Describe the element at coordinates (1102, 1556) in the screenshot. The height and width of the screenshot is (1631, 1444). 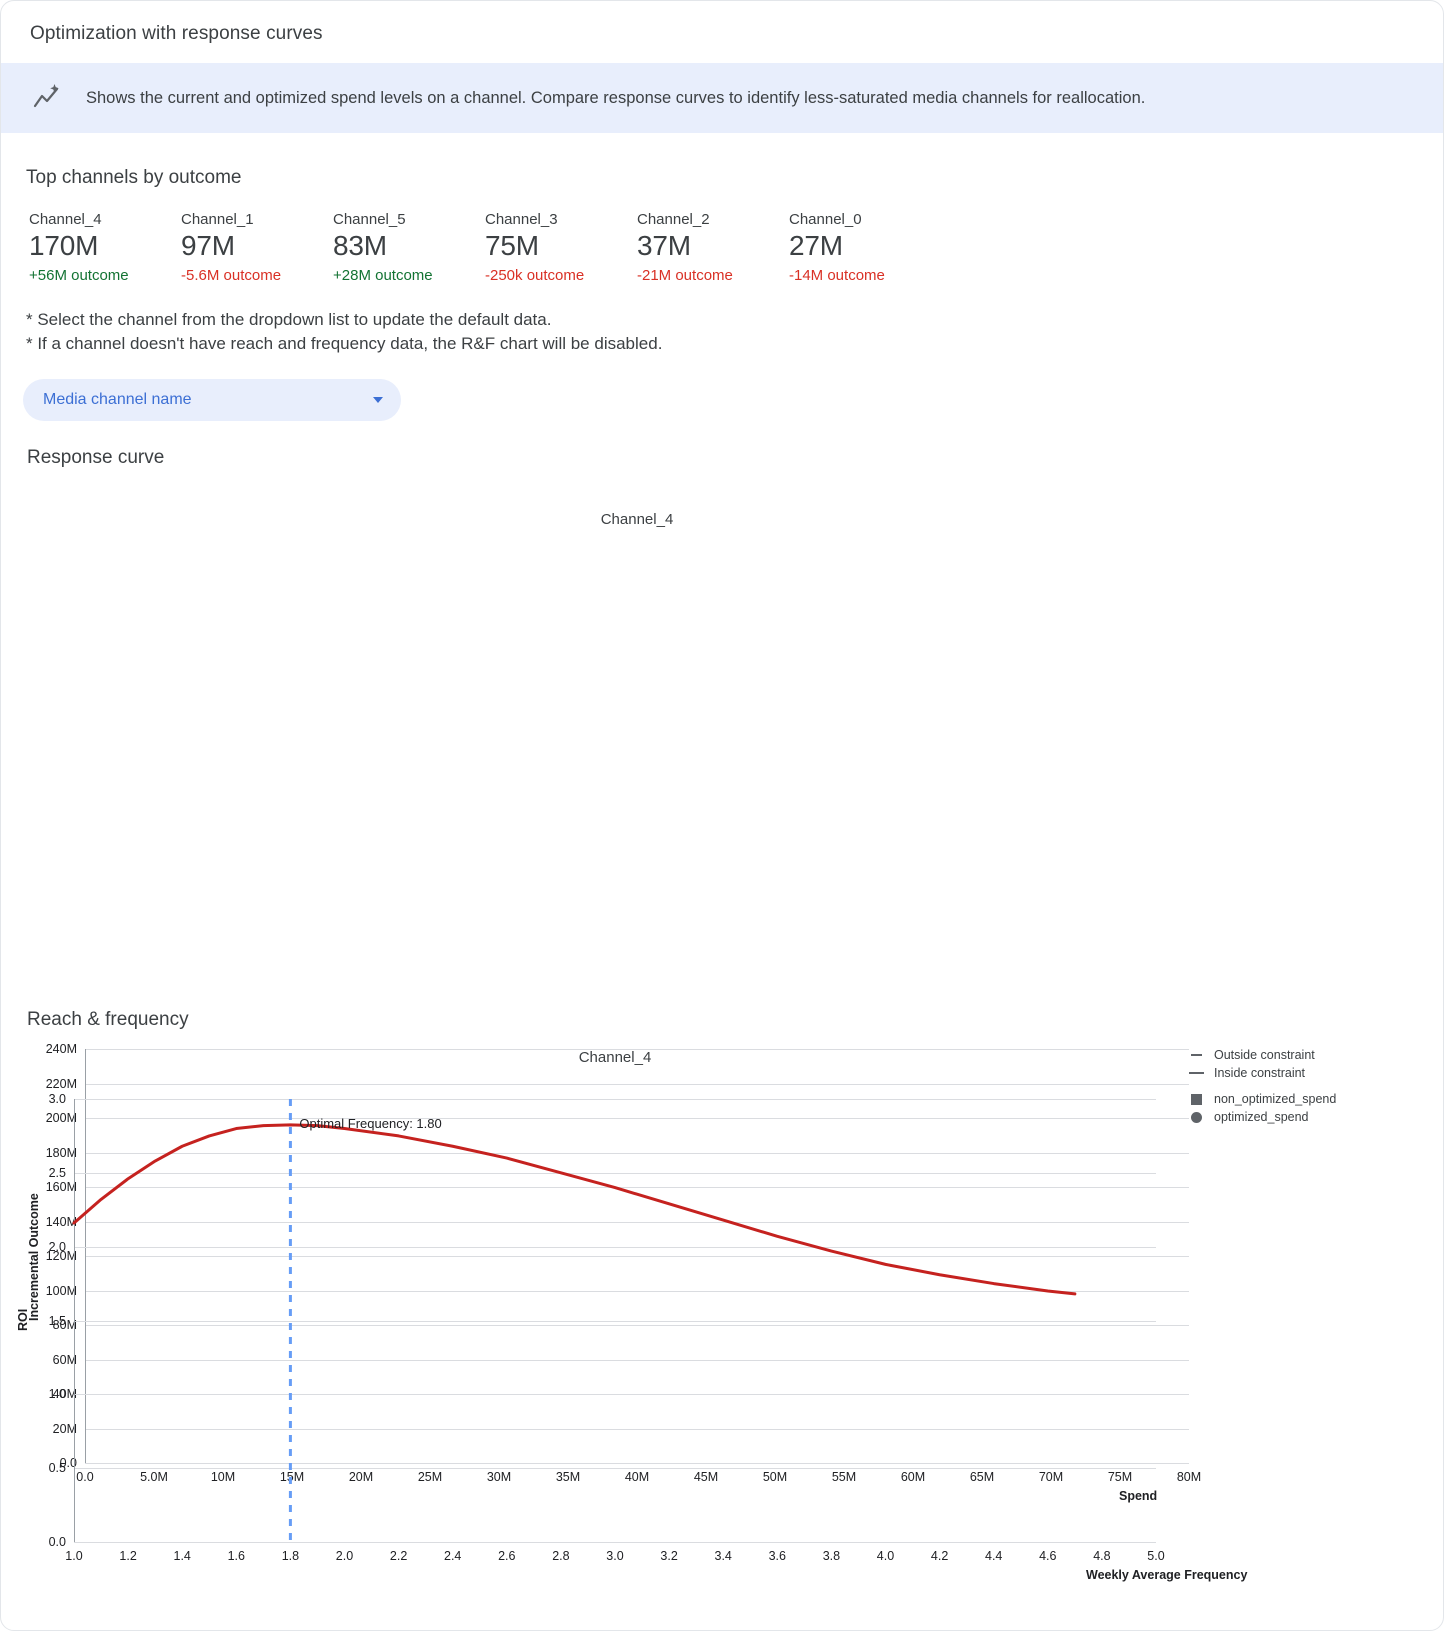
I see `x-axis-tick-label: 4.8` at that location.